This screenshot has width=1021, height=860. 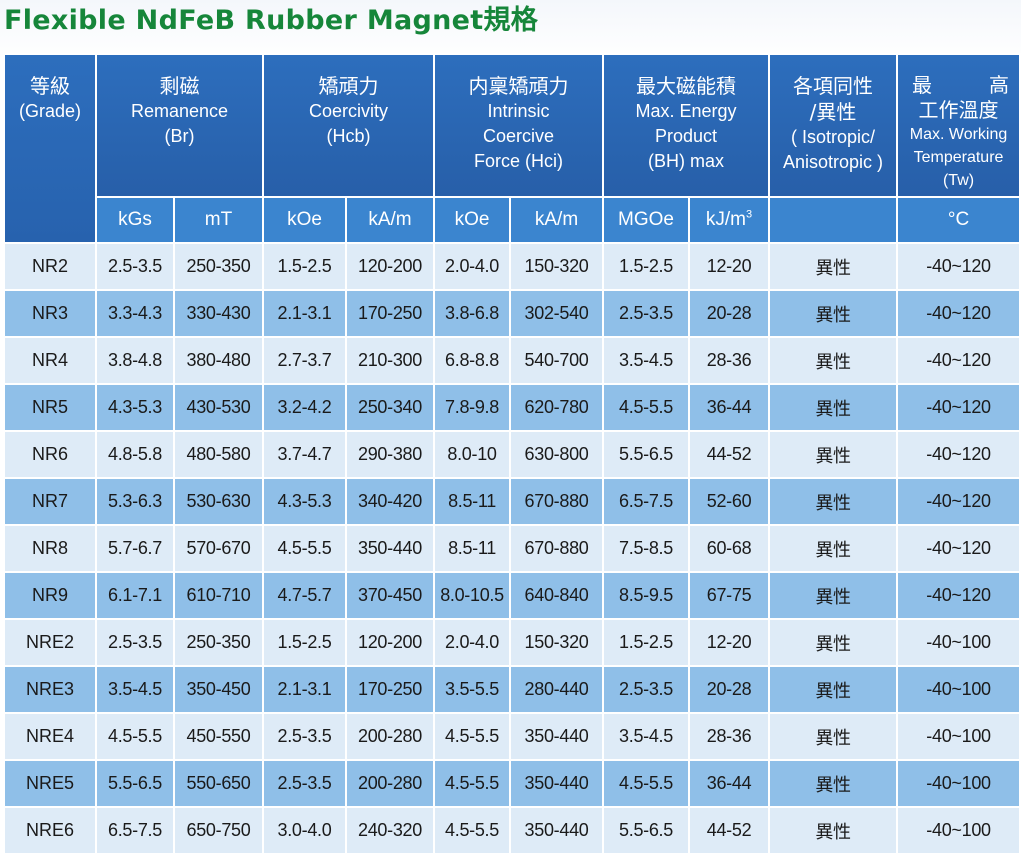 What do you see at coordinates (729, 313) in the screenshot?
I see `cell-bh-kj: 20-28` at bounding box center [729, 313].